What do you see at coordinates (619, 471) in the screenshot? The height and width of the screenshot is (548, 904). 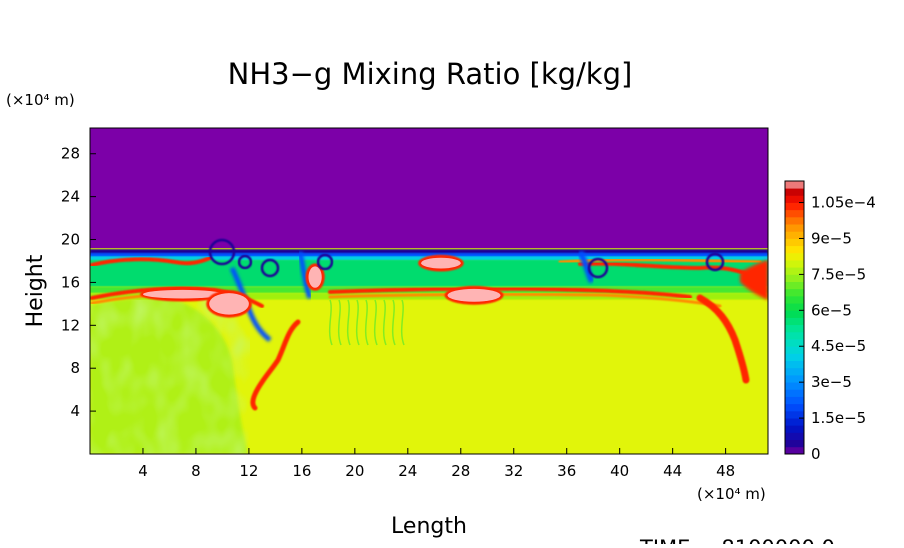 I see `x-tick-label: 40` at bounding box center [619, 471].